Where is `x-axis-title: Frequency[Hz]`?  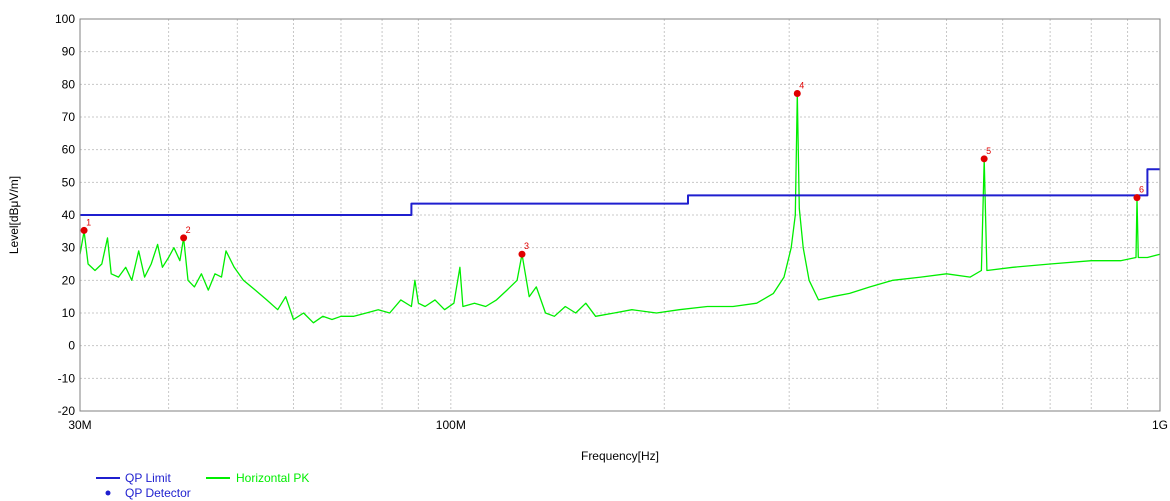 x-axis-title: Frequency[Hz] is located at coordinates (620, 456).